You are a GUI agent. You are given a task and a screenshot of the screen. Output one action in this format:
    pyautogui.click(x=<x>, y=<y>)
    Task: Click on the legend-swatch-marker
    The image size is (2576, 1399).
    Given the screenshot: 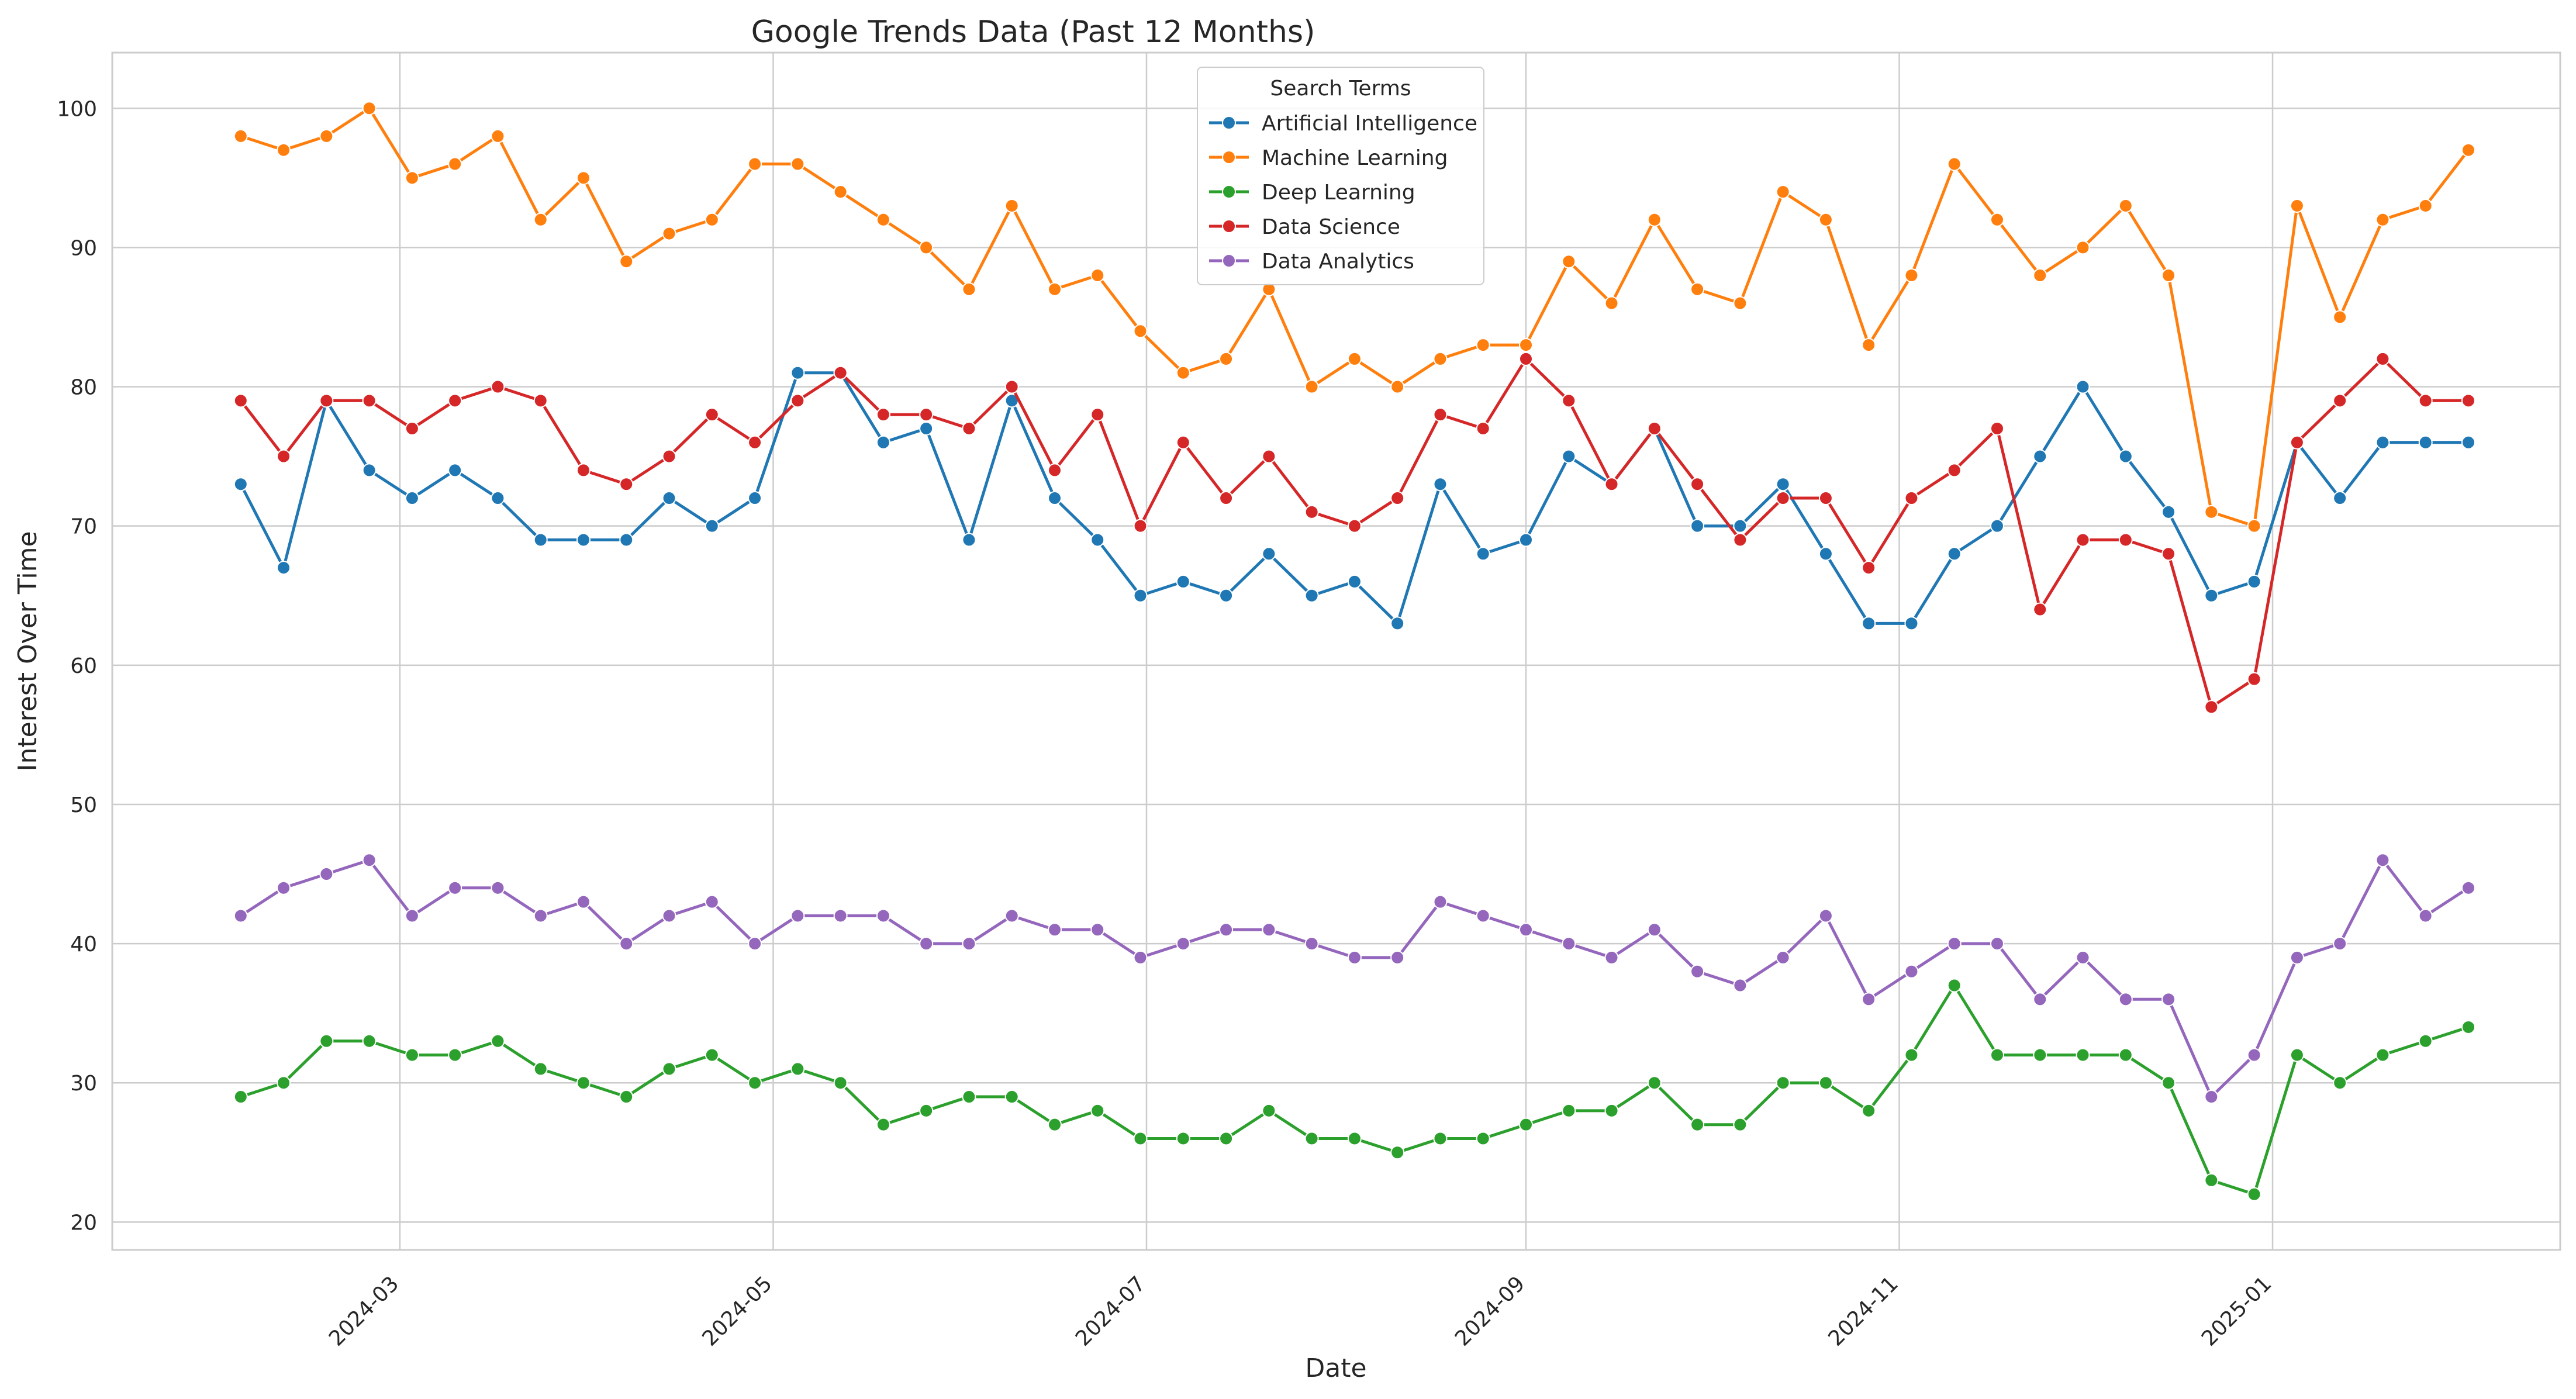 What is the action you would take?
    pyautogui.click(x=1229, y=226)
    